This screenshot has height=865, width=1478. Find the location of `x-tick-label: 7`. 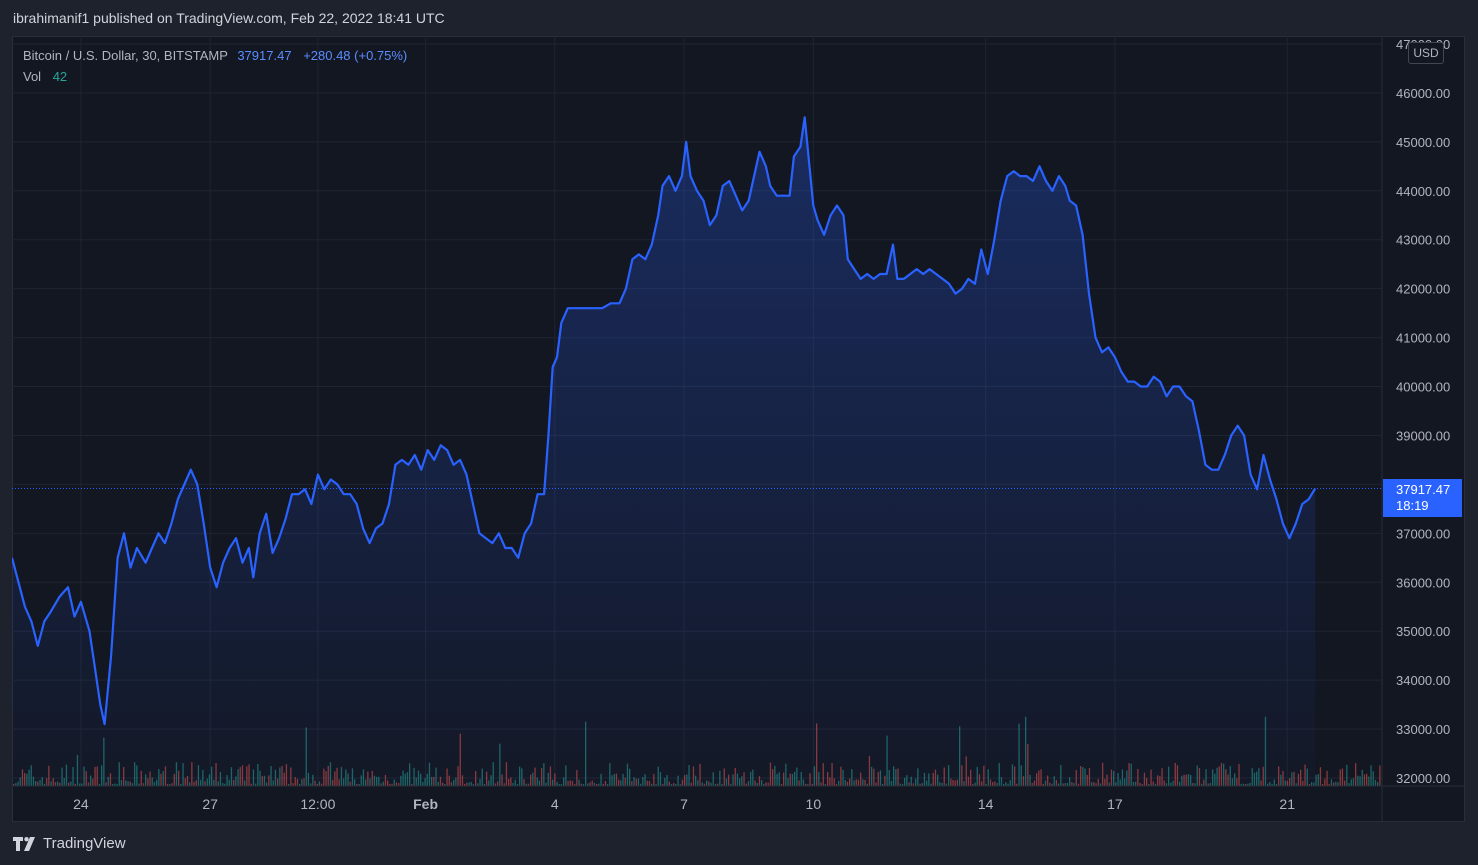

x-tick-label: 7 is located at coordinates (684, 804).